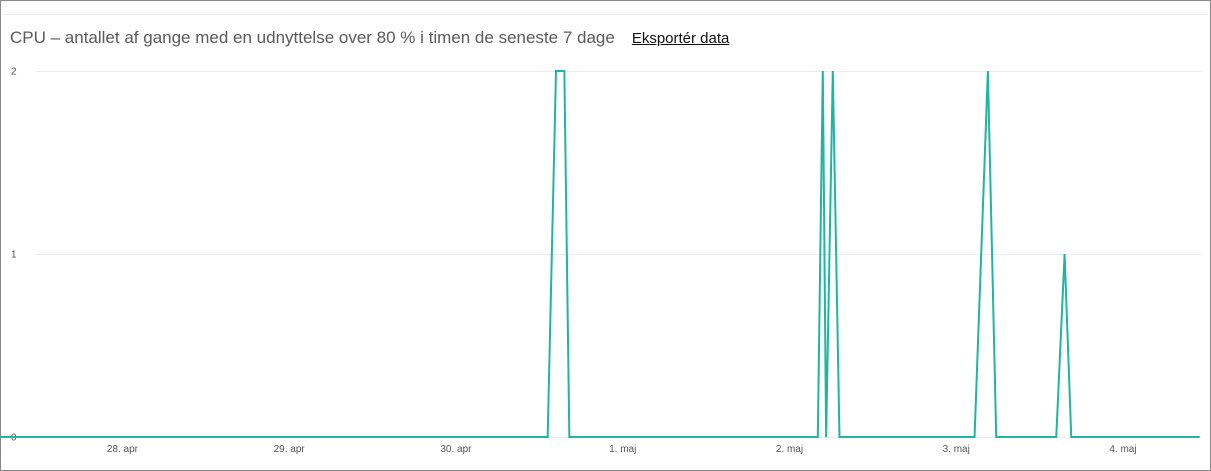 This screenshot has width=1211, height=471. Describe the element at coordinates (956, 449) in the screenshot. I see `x-tick-label: 3. maj` at that location.